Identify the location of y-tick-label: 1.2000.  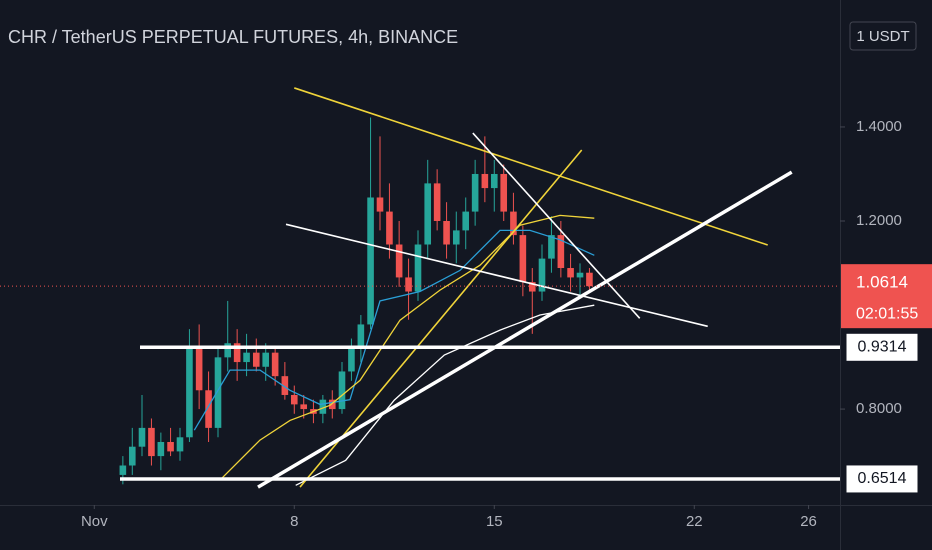
(879, 220).